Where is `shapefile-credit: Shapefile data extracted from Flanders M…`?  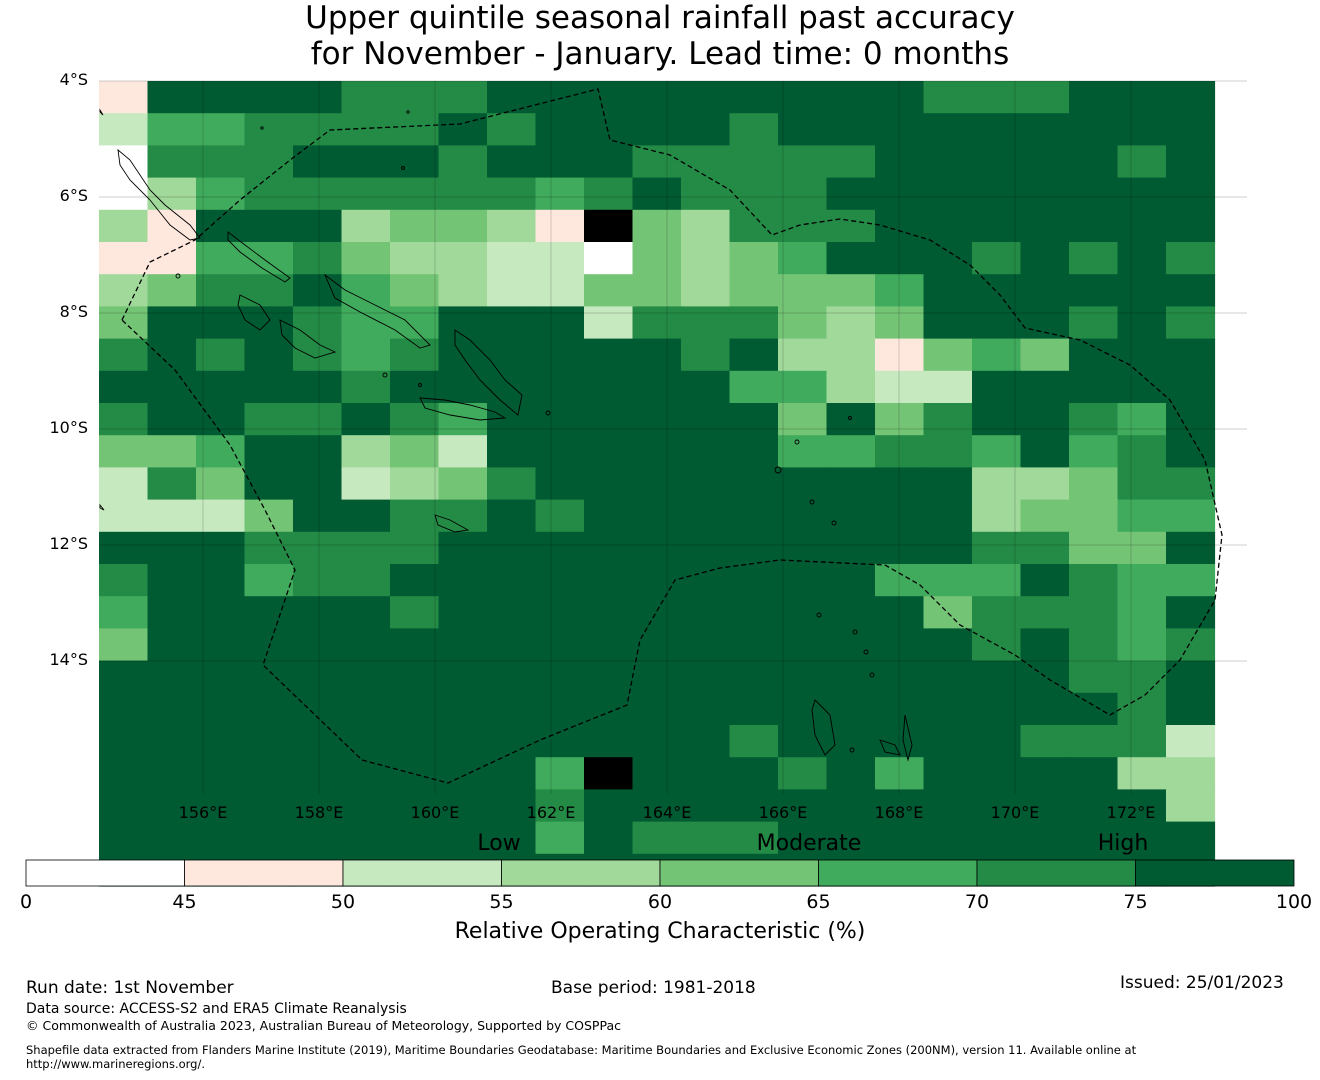
shapefile-credit: Shapefile data extracted from Flanders M… is located at coordinates (581, 1050).